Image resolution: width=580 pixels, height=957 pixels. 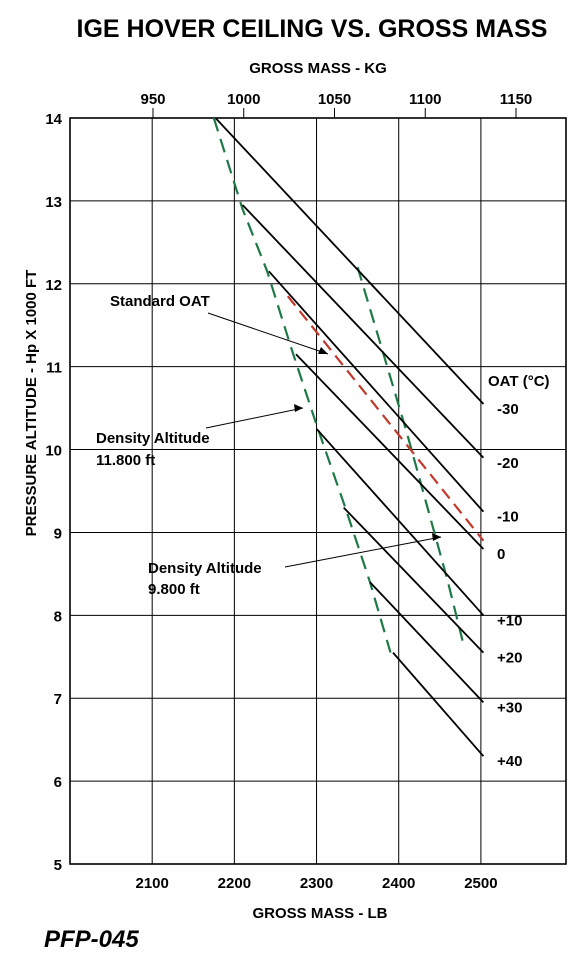 I want to click on y-tick-label: 5, so click(x=58, y=865).